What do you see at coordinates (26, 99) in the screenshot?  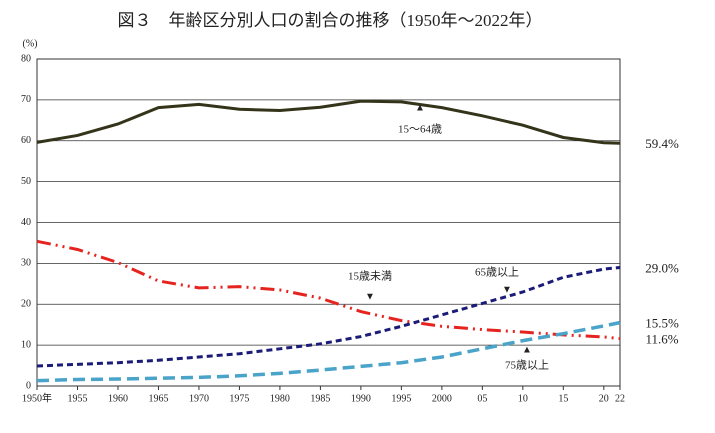 I see `y-tick-label: 70` at bounding box center [26, 99].